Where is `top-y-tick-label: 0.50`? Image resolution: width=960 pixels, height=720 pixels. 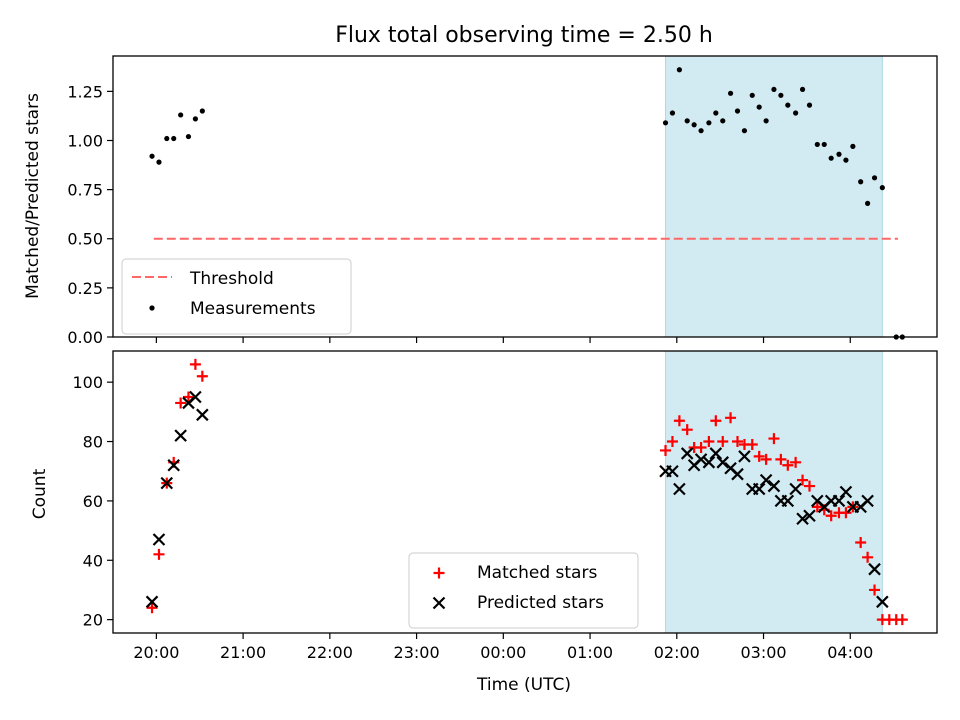 top-y-tick-label: 0.50 is located at coordinates (85, 239).